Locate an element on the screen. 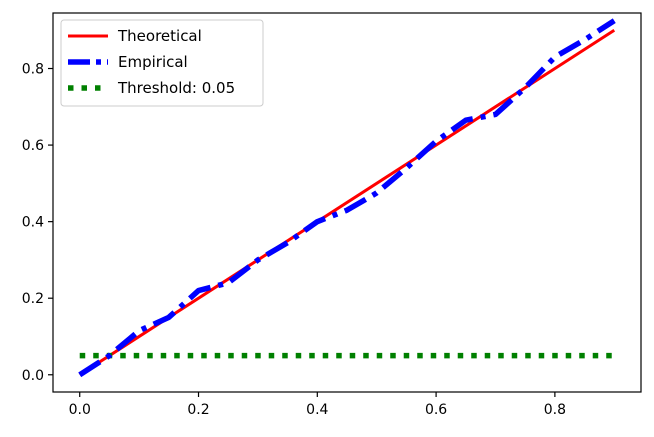 This screenshot has width=654, height=437. y-tick-label: 0.0 is located at coordinates (33, 376).